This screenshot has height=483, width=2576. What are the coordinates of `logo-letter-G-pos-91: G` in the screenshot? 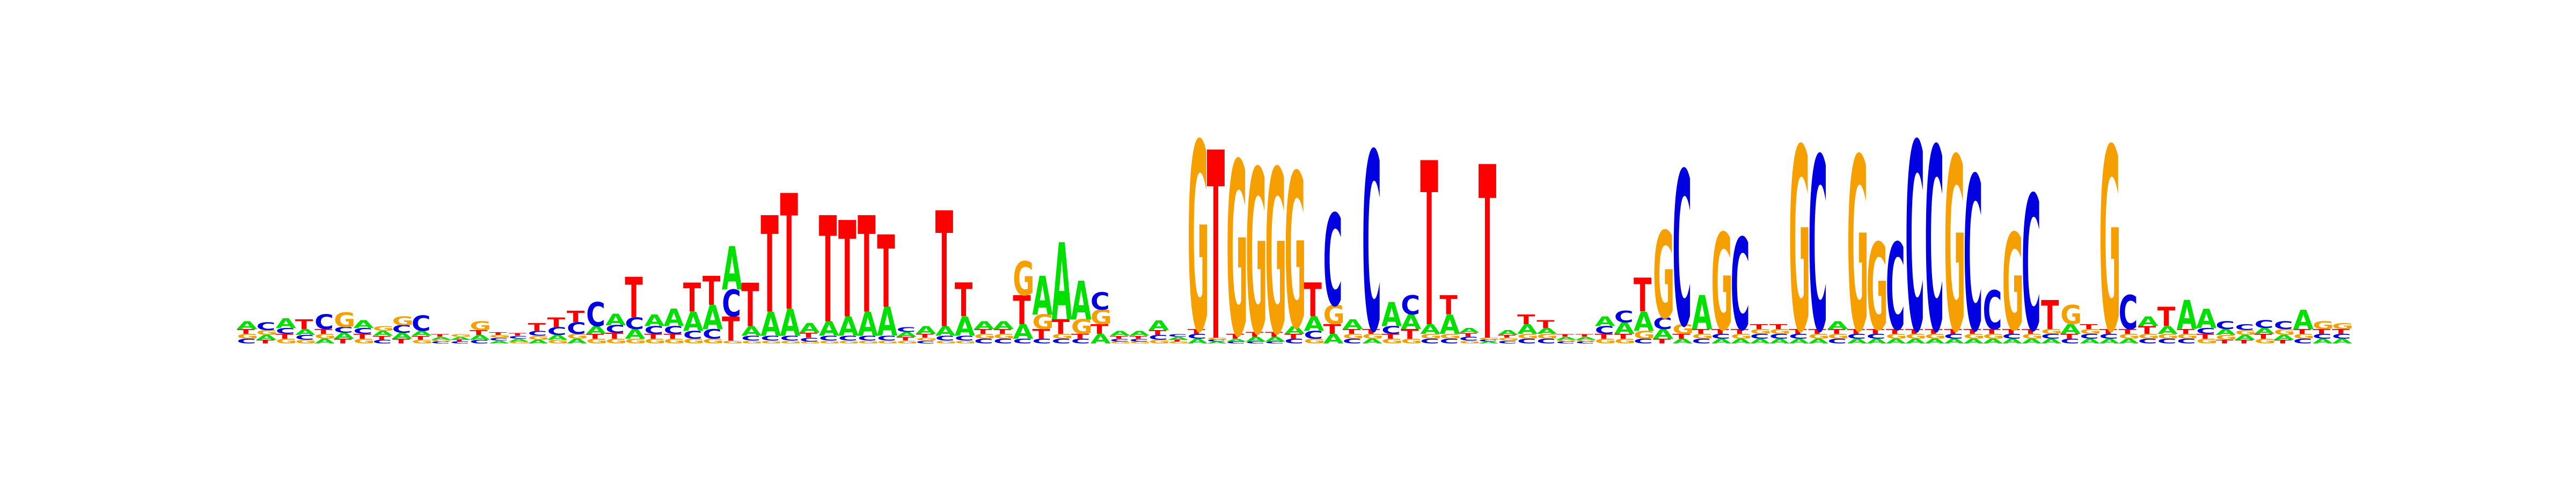 It's located at (1993, 336).